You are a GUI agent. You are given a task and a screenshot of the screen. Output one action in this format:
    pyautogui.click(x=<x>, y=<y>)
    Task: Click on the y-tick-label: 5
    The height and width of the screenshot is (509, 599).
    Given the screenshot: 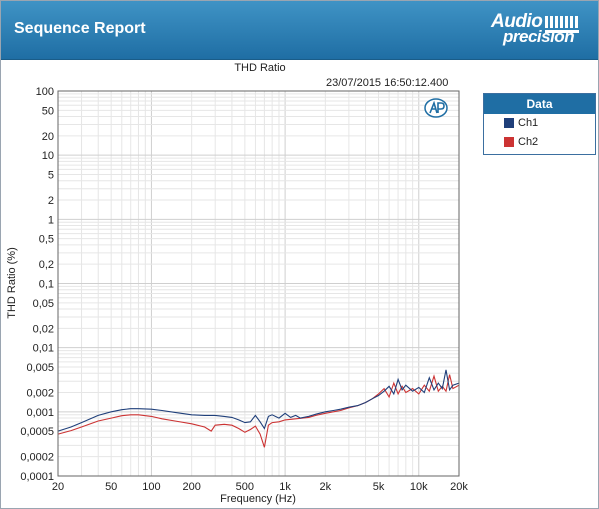 What is the action you would take?
    pyautogui.click(x=51, y=175)
    